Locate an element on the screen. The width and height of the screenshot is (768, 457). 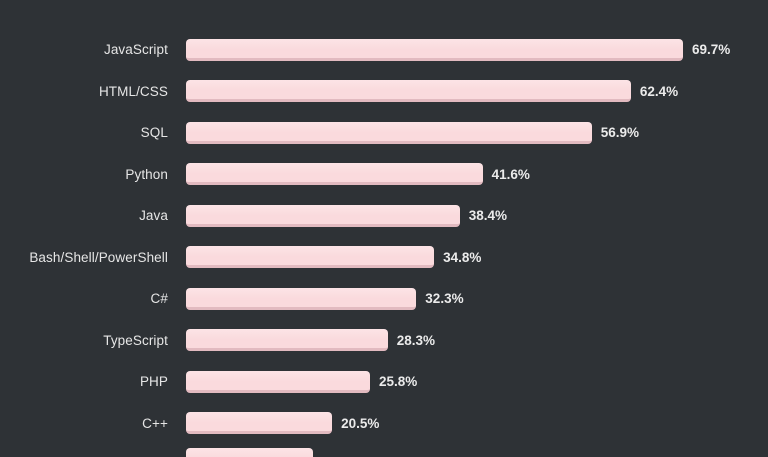
category-label: SQL is located at coordinates (154, 132).